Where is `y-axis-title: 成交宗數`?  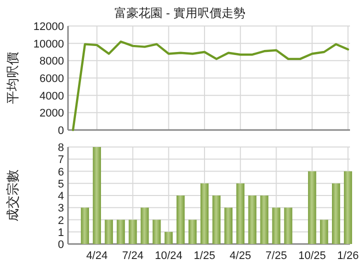
y-axis-title: 成交宗數 is located at coordinates (12, 196).